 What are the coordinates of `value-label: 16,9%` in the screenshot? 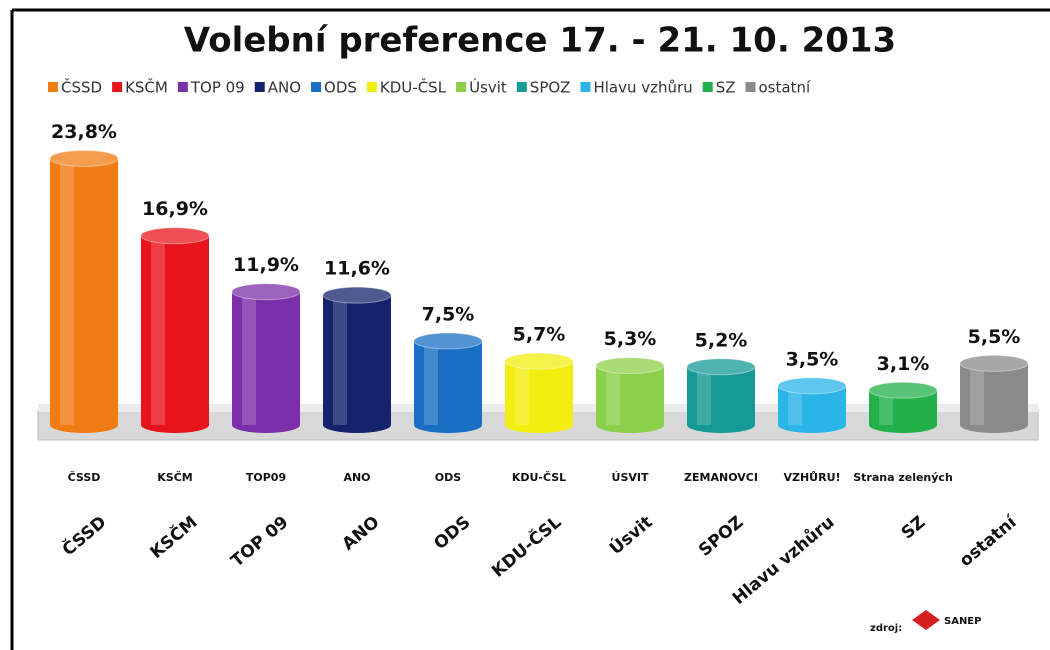 It's located at (175, 209).